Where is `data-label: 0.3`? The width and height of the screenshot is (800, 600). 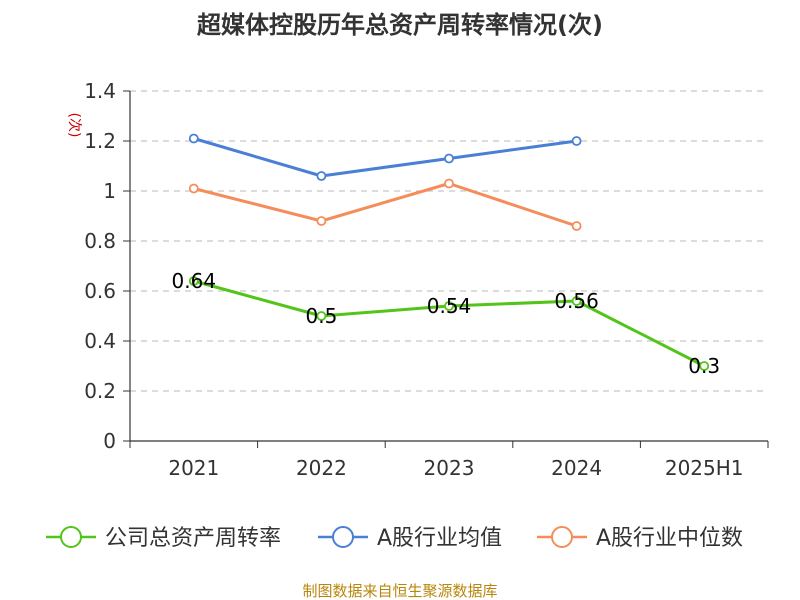 data-label: 0.3 is located at coordinates (704, 366).